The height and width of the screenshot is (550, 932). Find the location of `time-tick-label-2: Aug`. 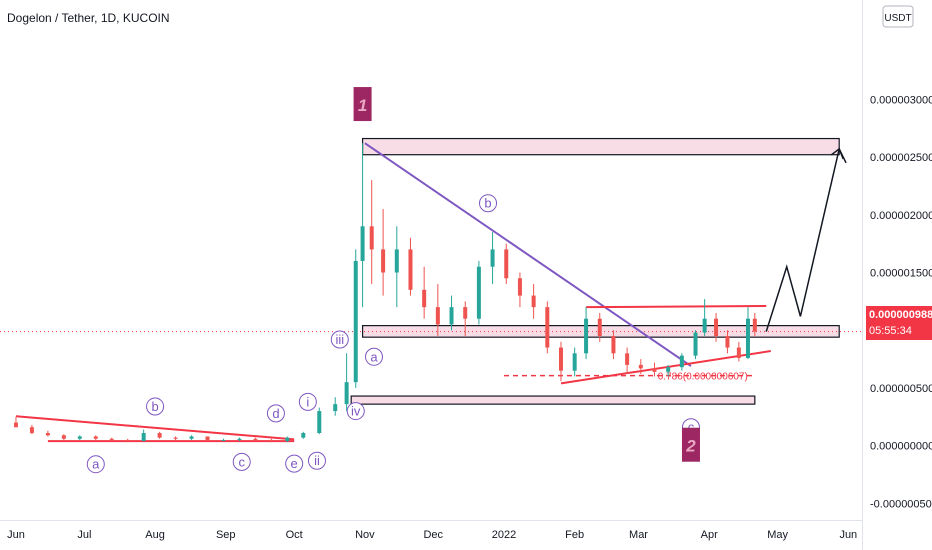

time-tick-label-2: Aug is located at coordinates (155, 535).